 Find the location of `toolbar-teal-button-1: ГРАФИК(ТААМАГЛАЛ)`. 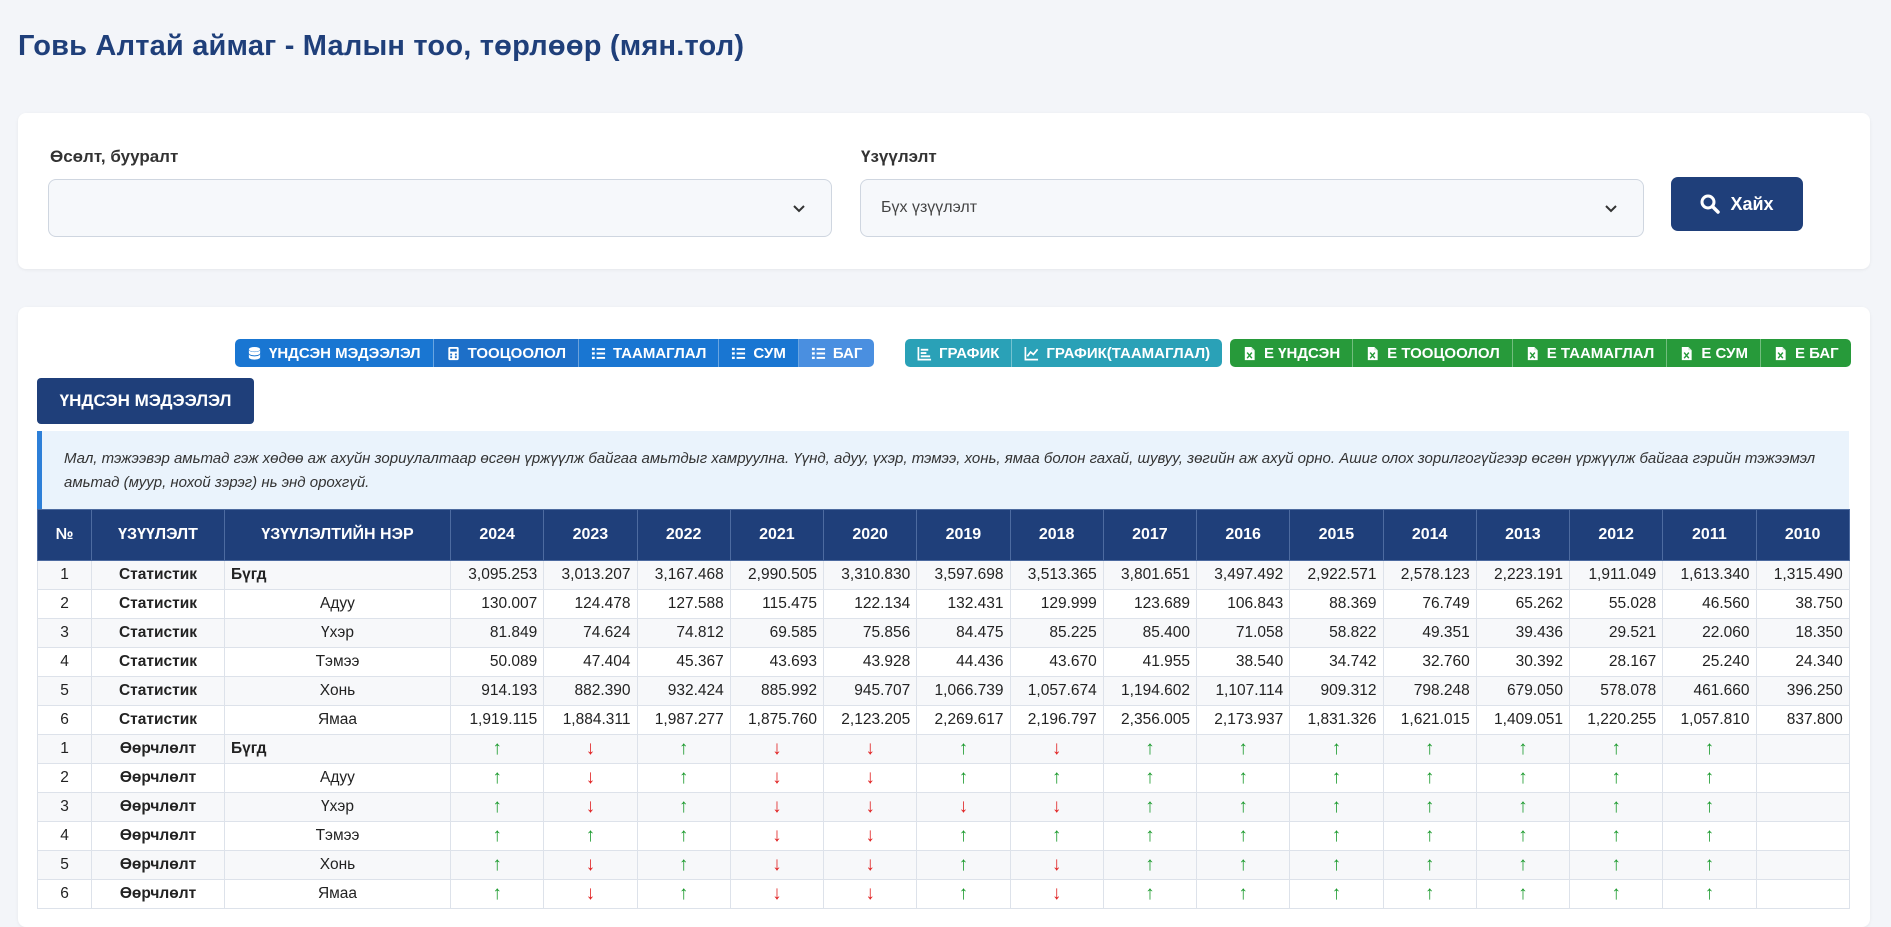

toolbar-teal-button-1: ГРАФИК(ТААМАГЛАЛ) is located at coordinates (1117, 353).